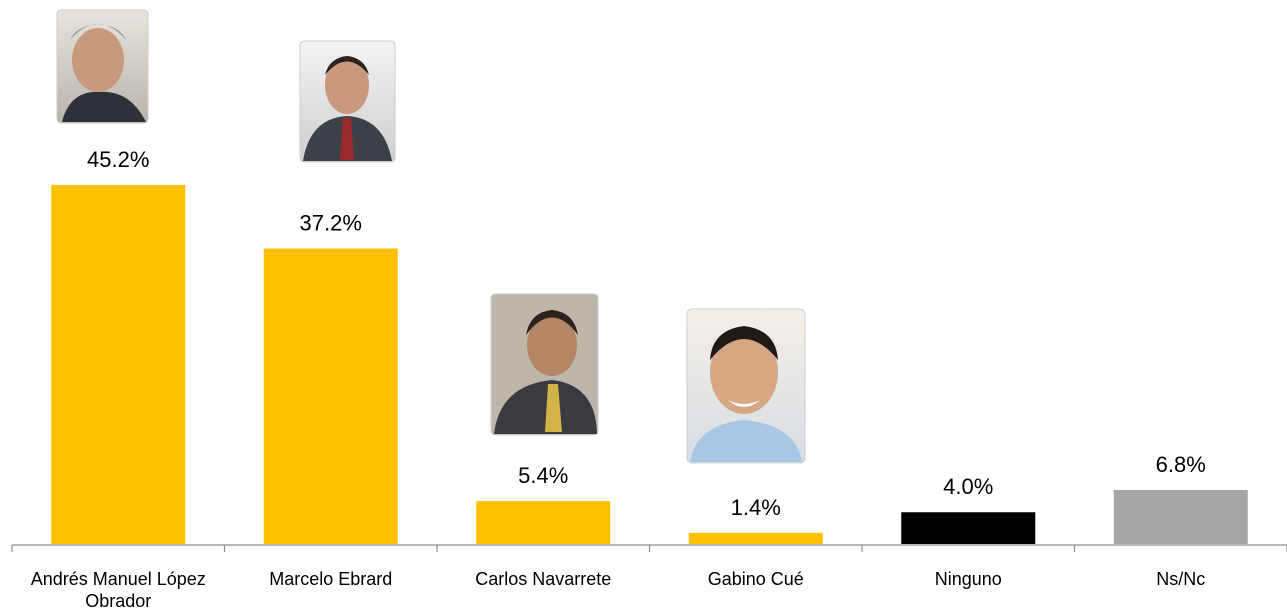 This screenshot has width=1287, height=615. I want to click on x-tick-label: Carlos Navarrete, so click(543, 579).